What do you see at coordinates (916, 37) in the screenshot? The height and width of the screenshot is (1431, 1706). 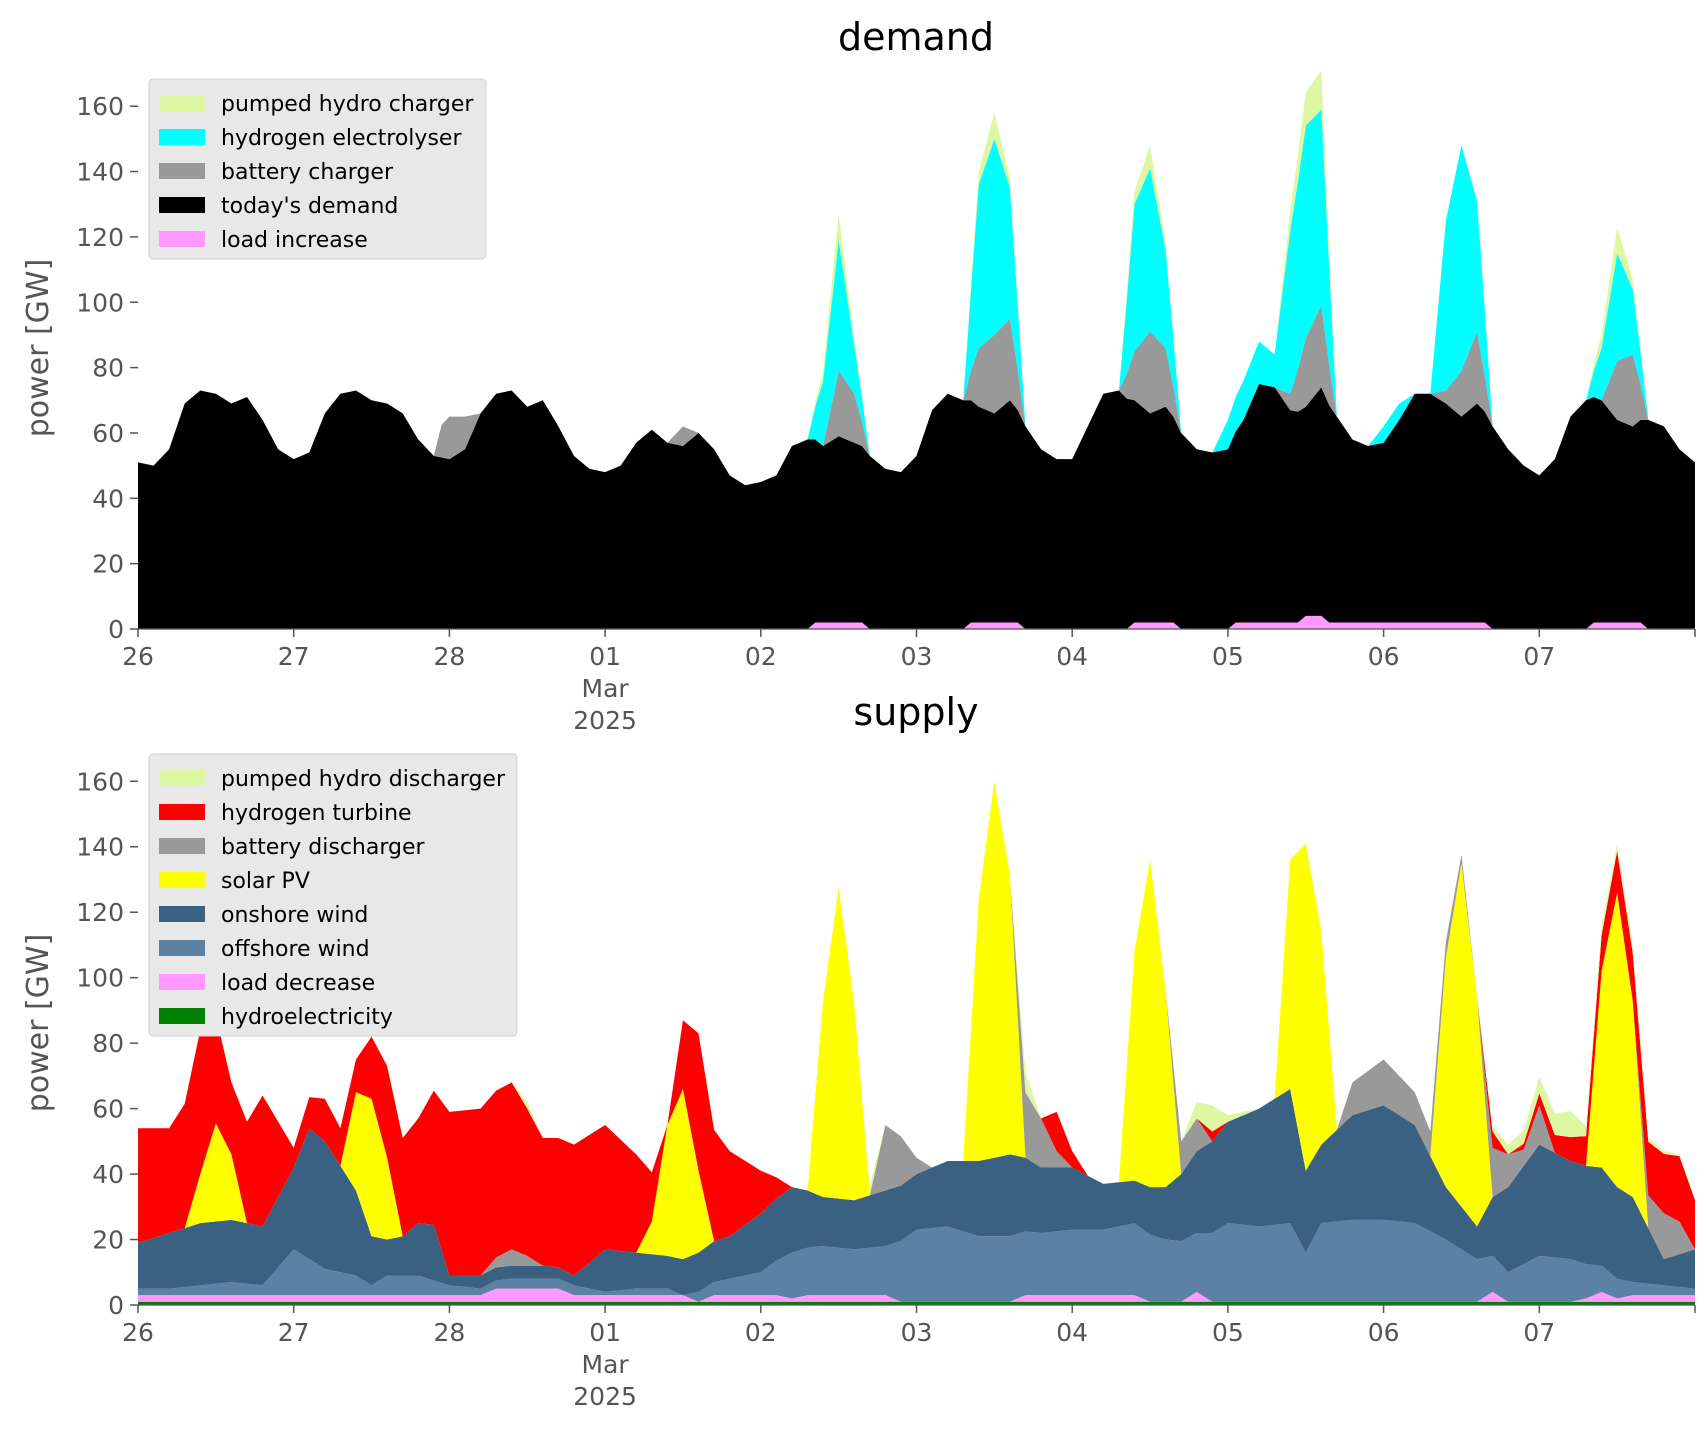 I see `demand-title: demand` at bounding box center [916, 37].